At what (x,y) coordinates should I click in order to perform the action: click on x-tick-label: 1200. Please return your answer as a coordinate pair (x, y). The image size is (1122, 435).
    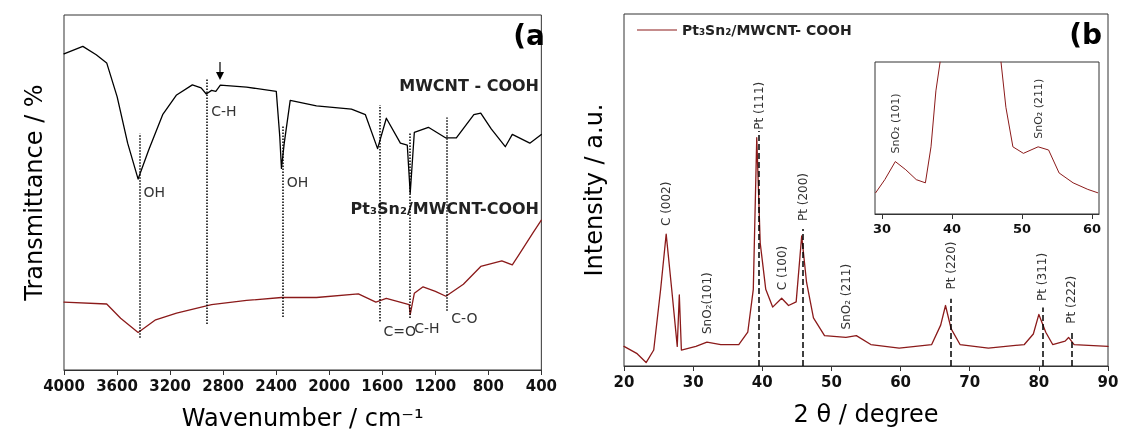
    Looking at the image, I should click on (435, 385).